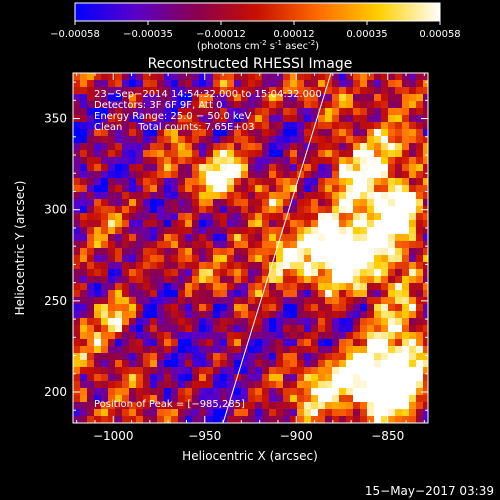  I want to click on annotation-detectors: Detectors: 3F 6F 9F, Att 0, so click(158, 105).